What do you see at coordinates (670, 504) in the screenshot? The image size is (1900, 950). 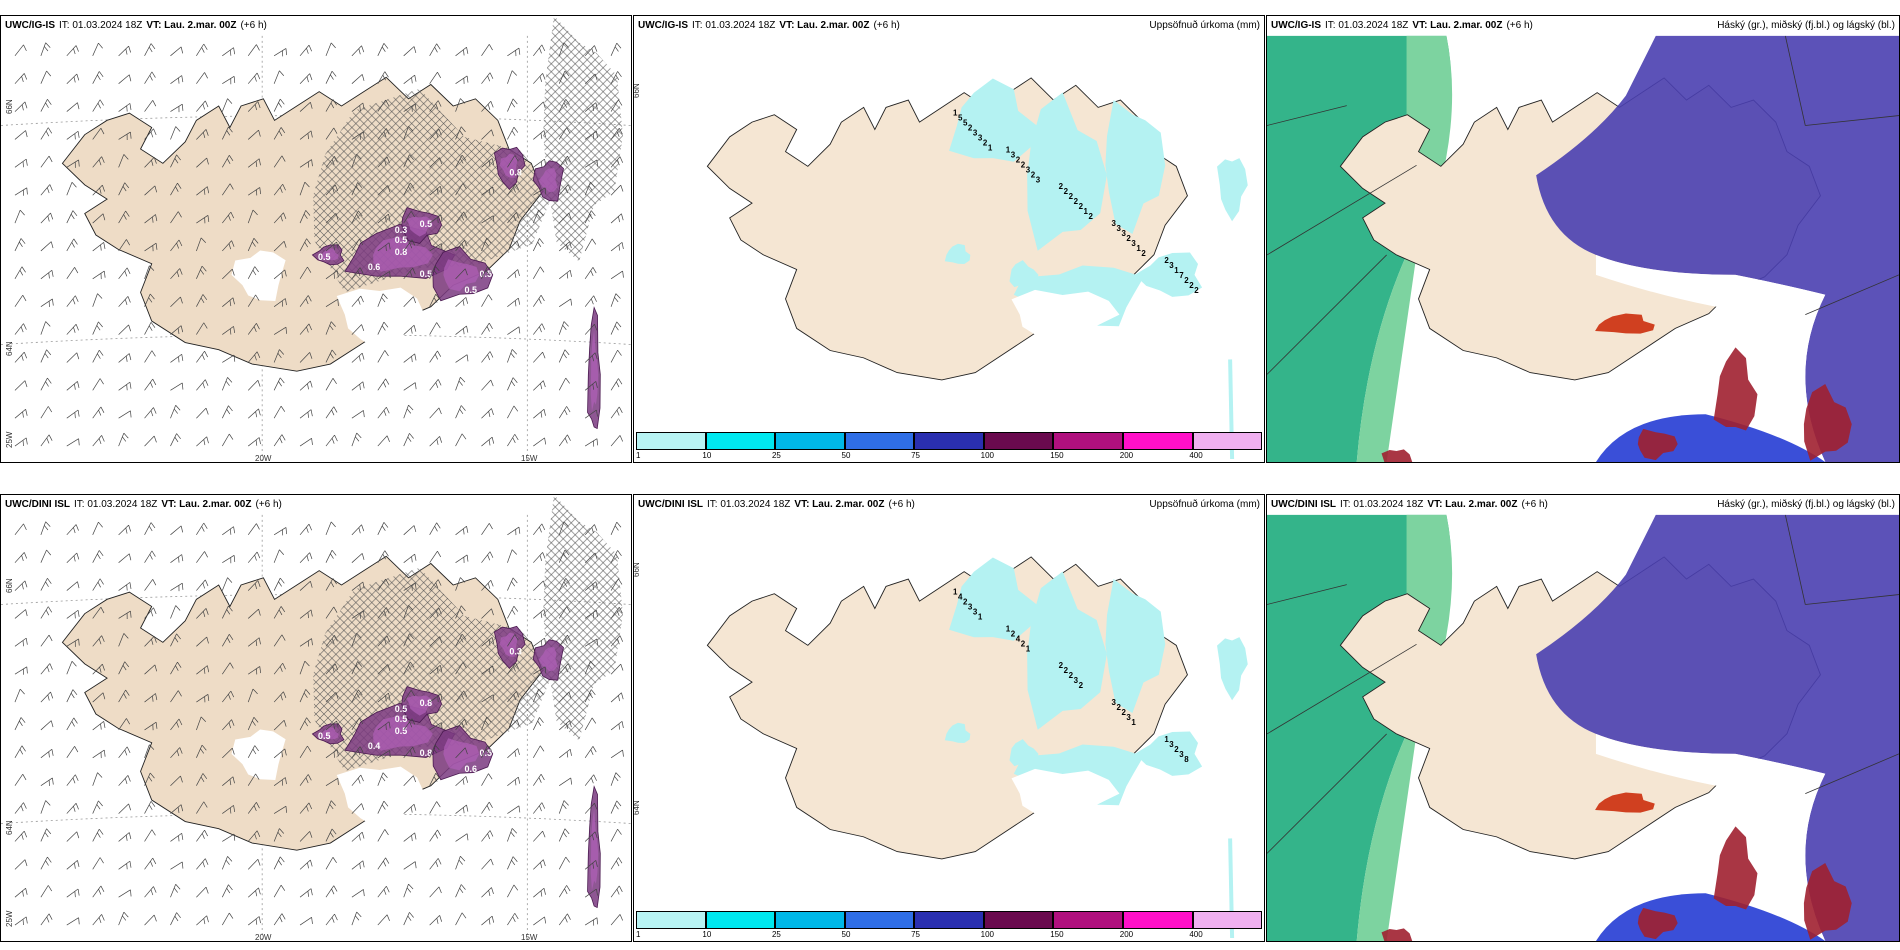 I see `model-label: UWC/DINI ISL` at bounding box center [670, 504].